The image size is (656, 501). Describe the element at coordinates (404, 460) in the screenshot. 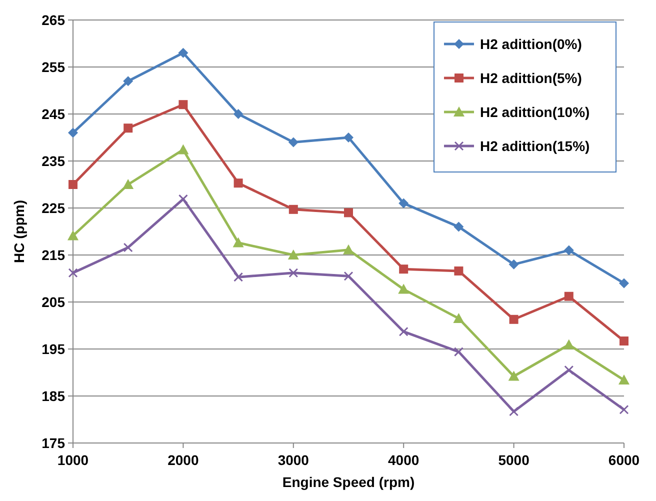

I see `x-tick-label: 4000` at that location.